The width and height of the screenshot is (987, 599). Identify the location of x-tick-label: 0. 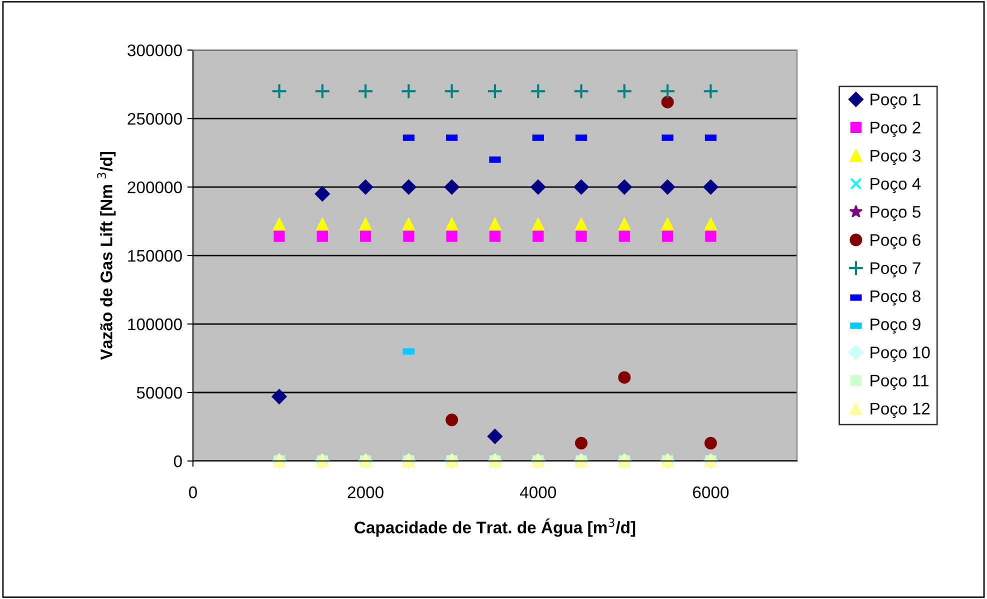
(192, 492).